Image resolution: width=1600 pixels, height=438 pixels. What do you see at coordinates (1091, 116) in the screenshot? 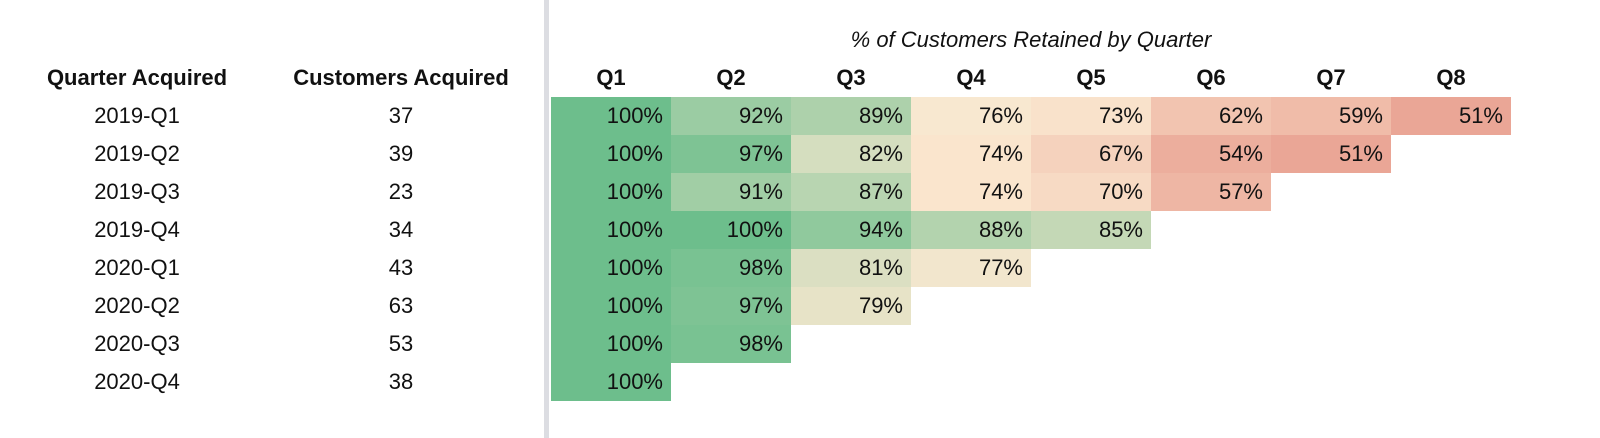
I see `retention-cell: 73%` at bounding box center [1091, 116].